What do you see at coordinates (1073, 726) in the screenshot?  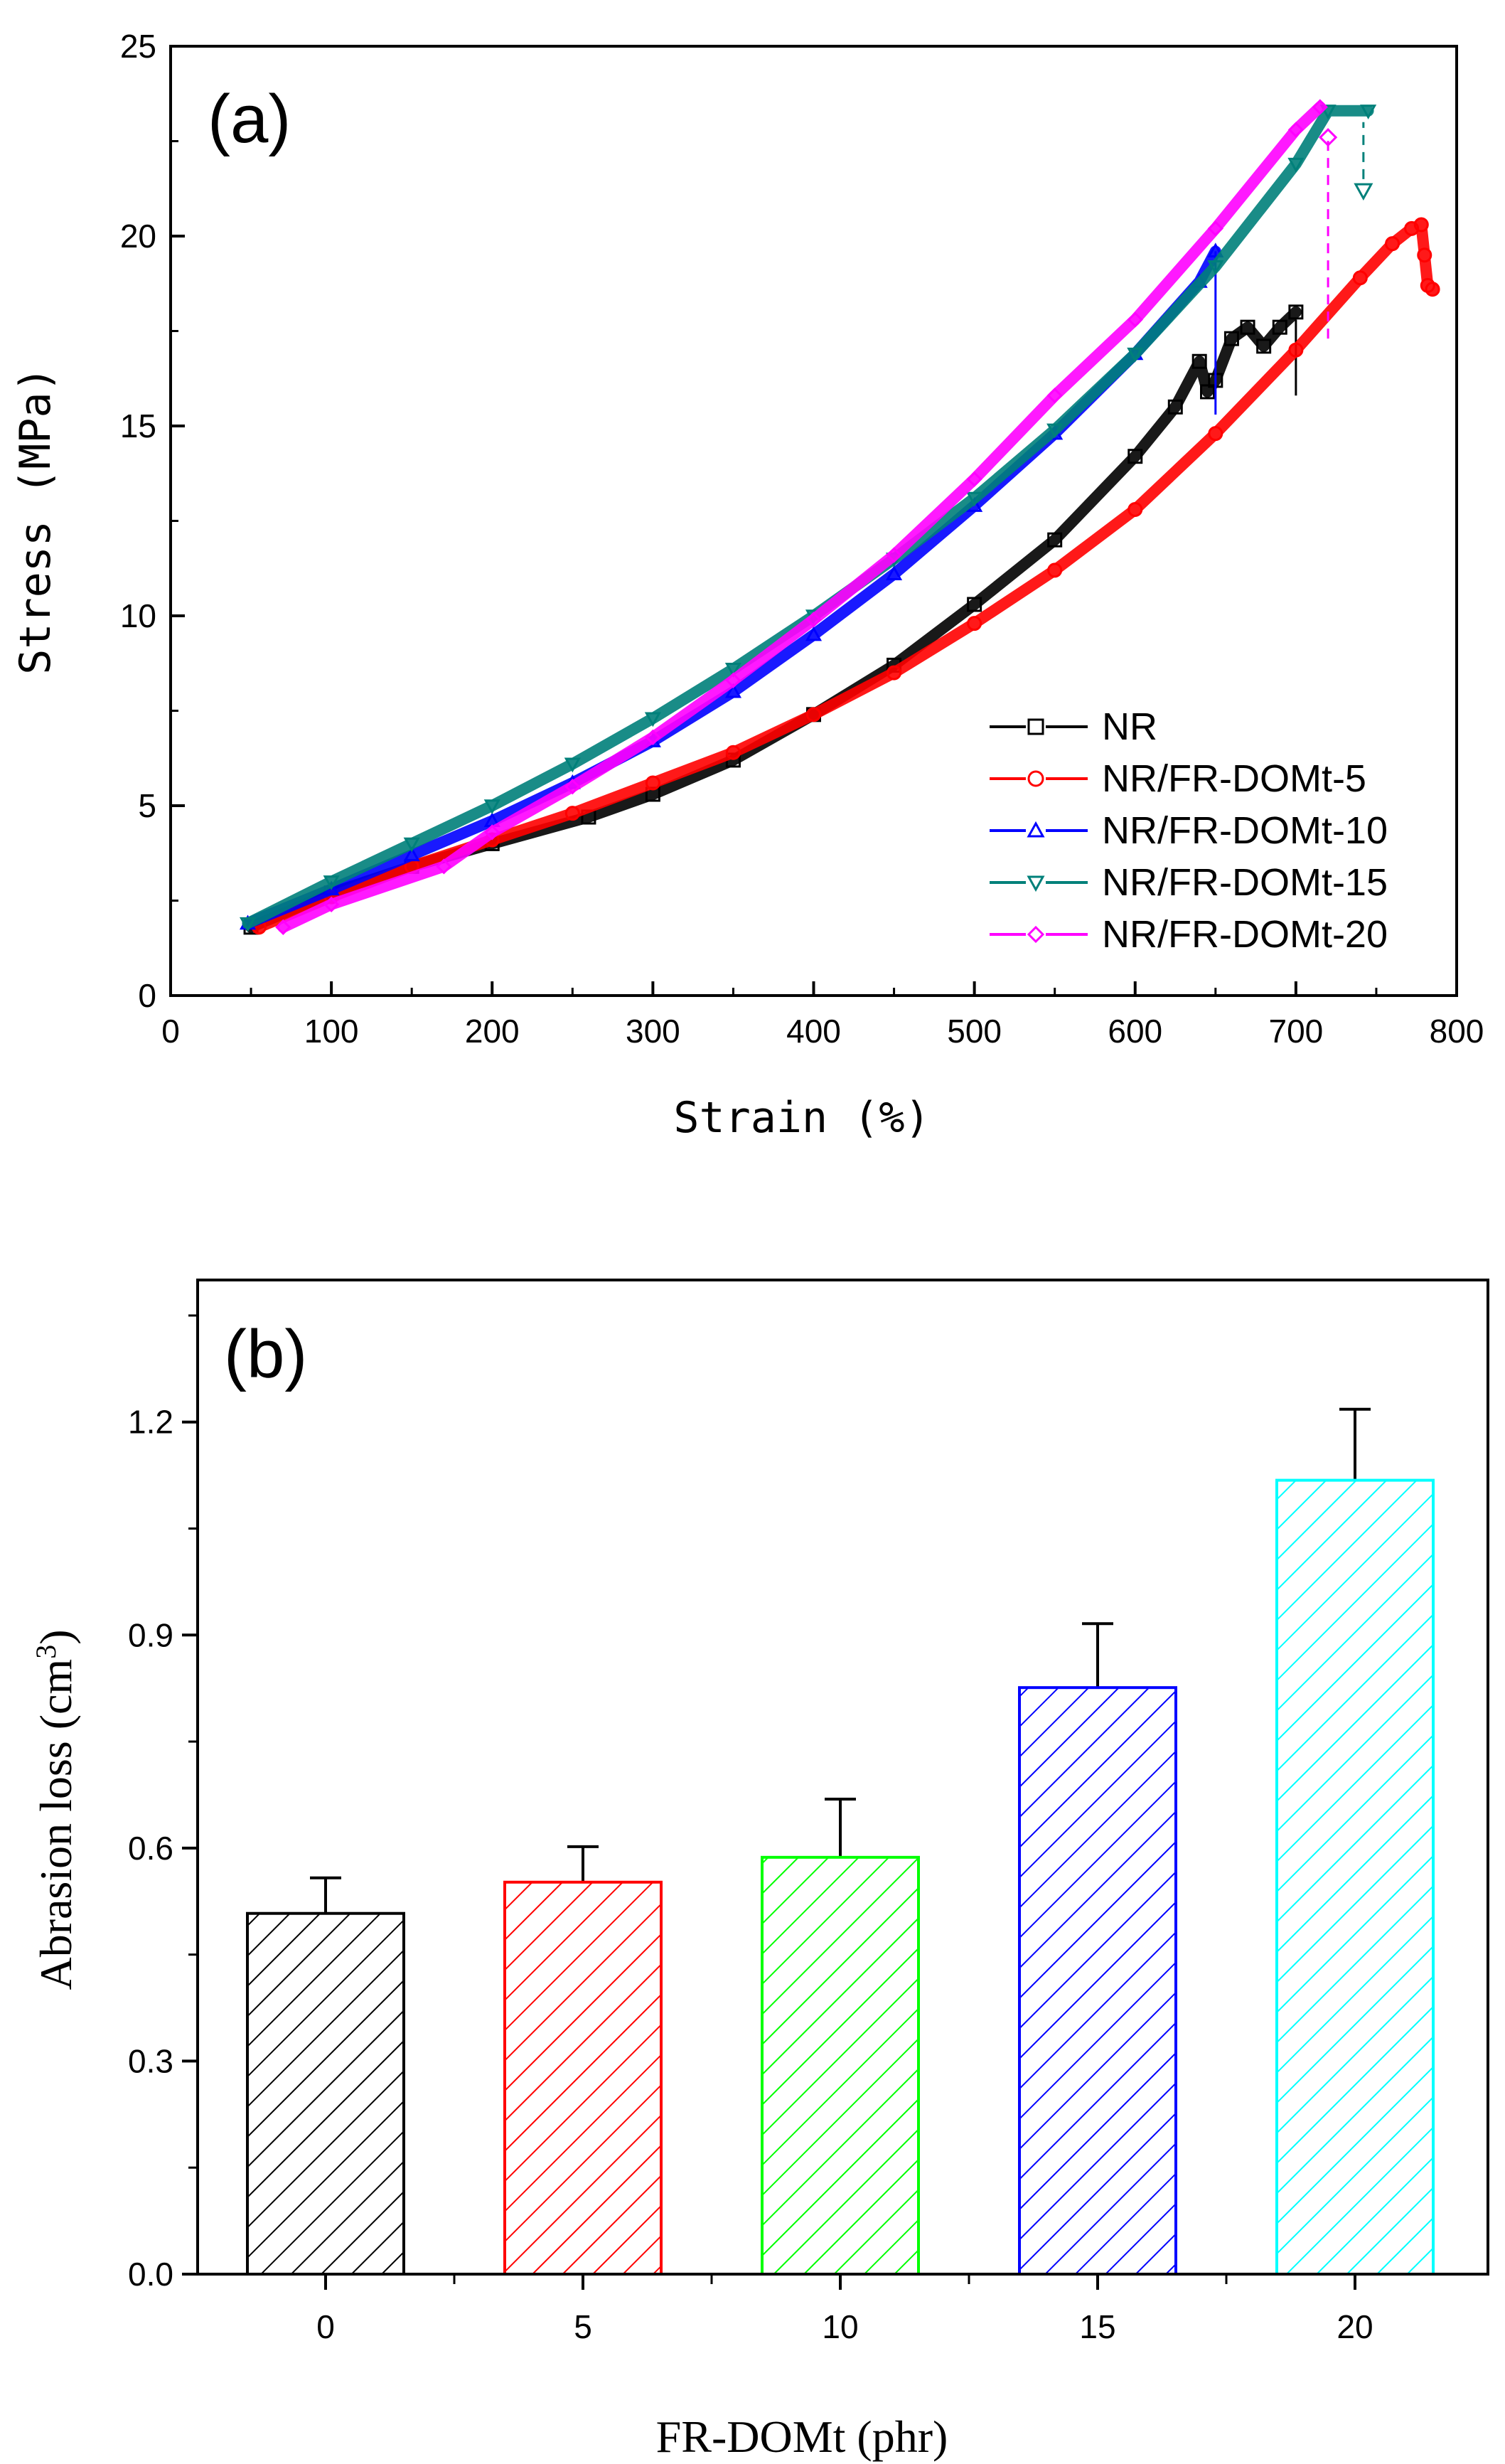 I see `legend-entry: NR` at bounding box center [1073, 726].